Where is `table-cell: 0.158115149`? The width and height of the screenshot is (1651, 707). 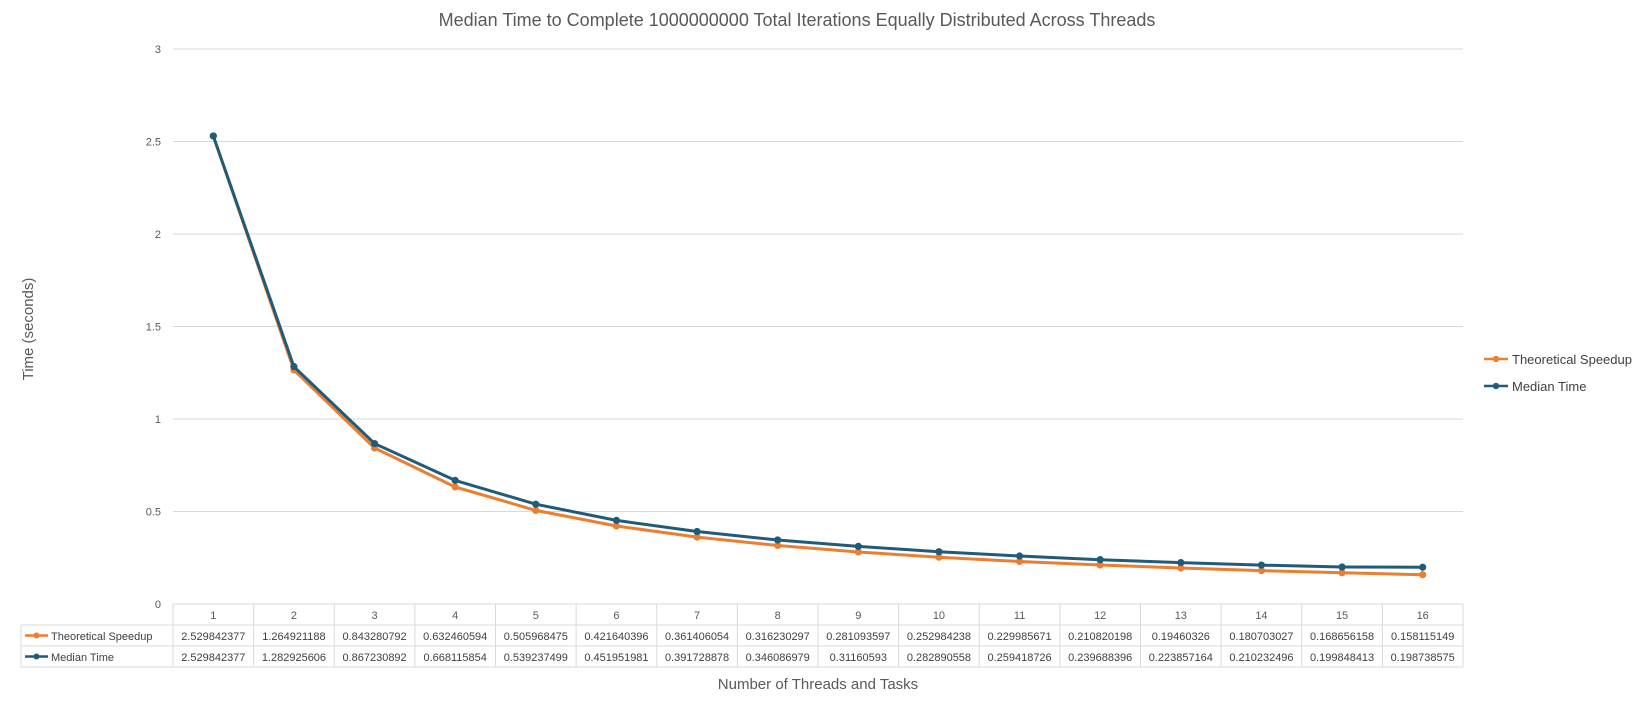
table-cell: 0.158115149 is located at coordinates (1422, 637).